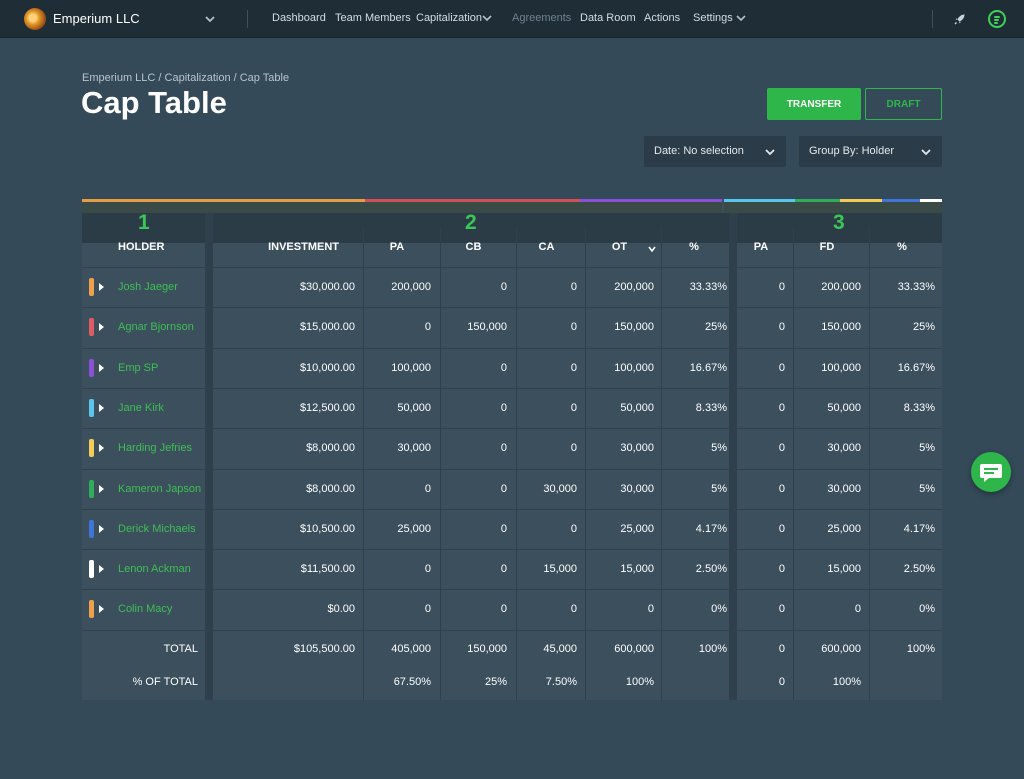  What do you see at coordinates (761, 247) in the screenshot?
I see `column-header-pa2: PA` at bounding box center [761, 247].